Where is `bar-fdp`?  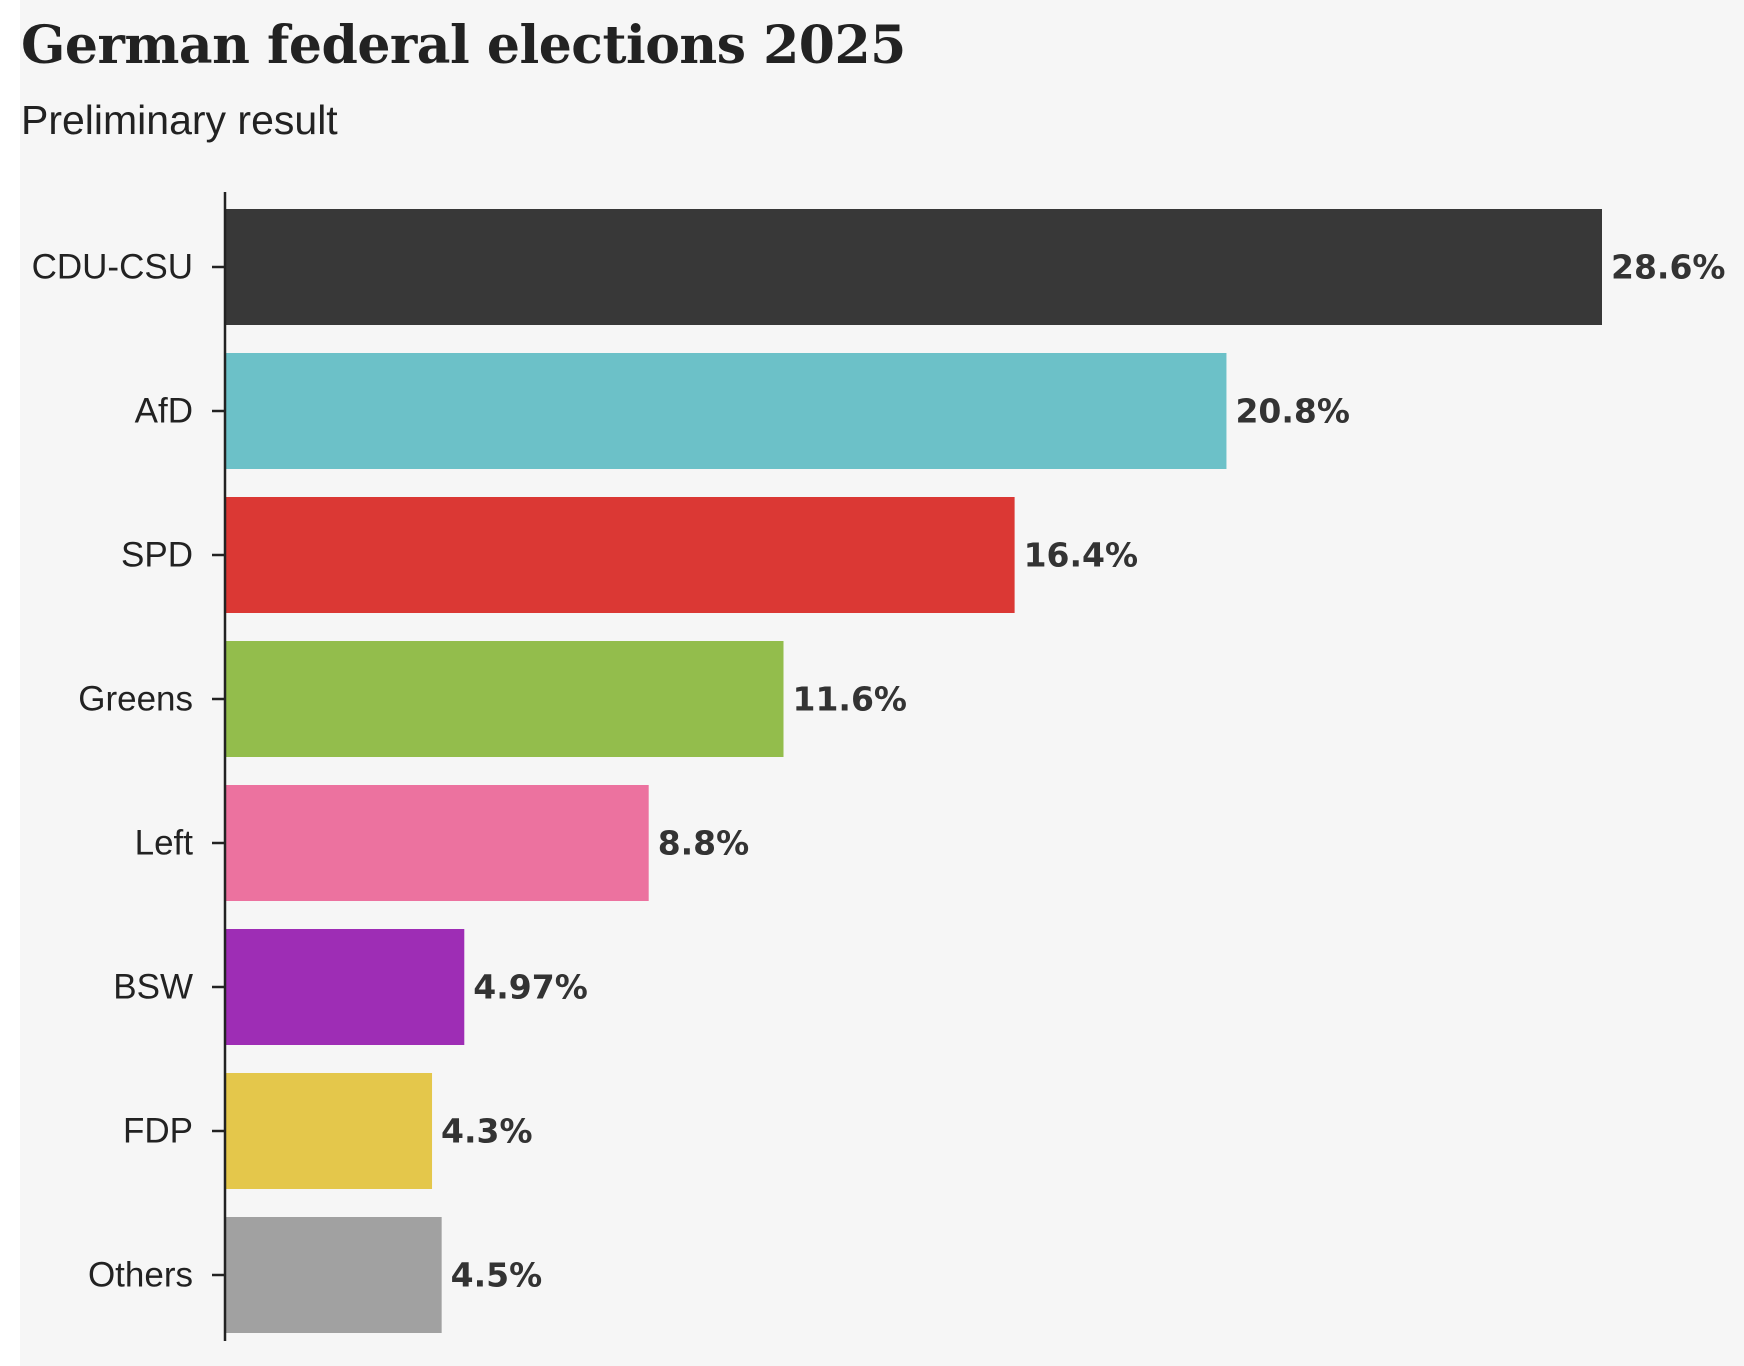
bar-fdp is located at coordinates (329, 1131).